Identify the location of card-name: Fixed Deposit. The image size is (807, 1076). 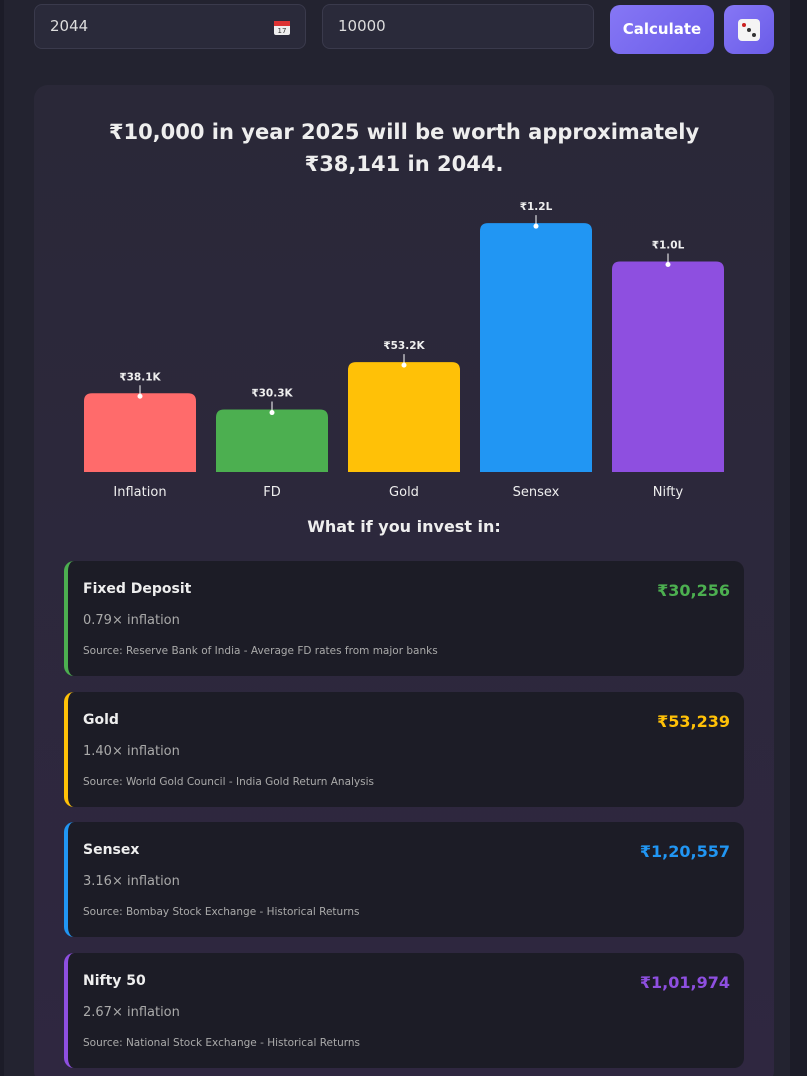
(137, 589).